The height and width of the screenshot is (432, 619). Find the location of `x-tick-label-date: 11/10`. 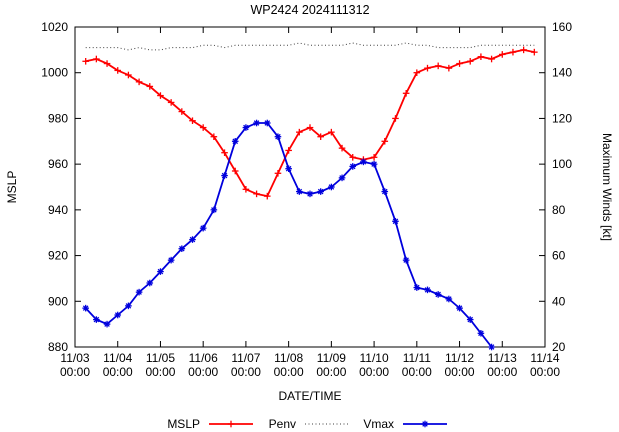

x-tick-label-date: 11/10 is located at coordinates (374, 358).